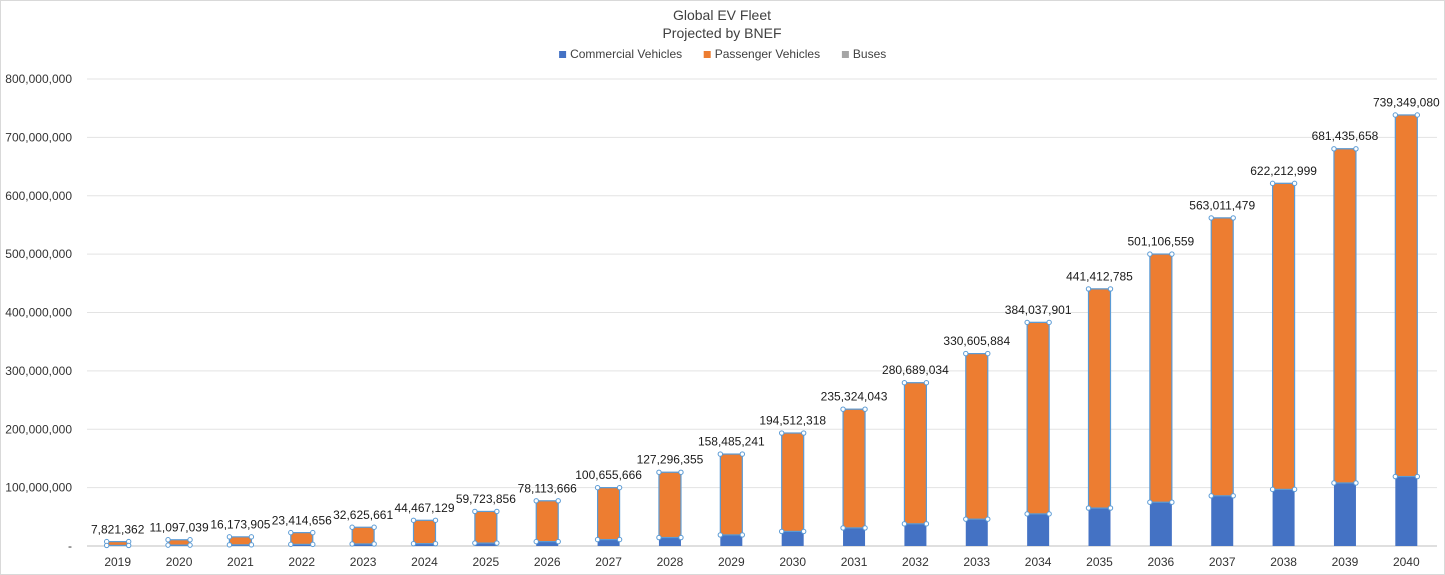 The width and height of the screenshot is (1445, 575). What do you see at coordinates (547, 521) in the screenshot?
I see `bar-passenger-vehicles-2026` at bounding box center [547, 521].